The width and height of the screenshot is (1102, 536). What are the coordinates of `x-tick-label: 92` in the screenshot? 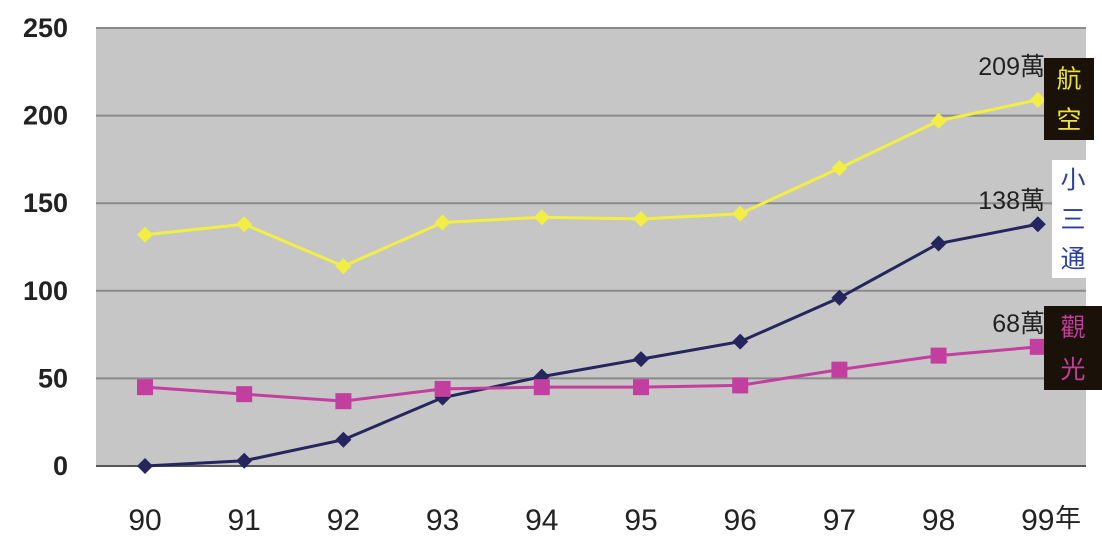 It's located at (343, 520).